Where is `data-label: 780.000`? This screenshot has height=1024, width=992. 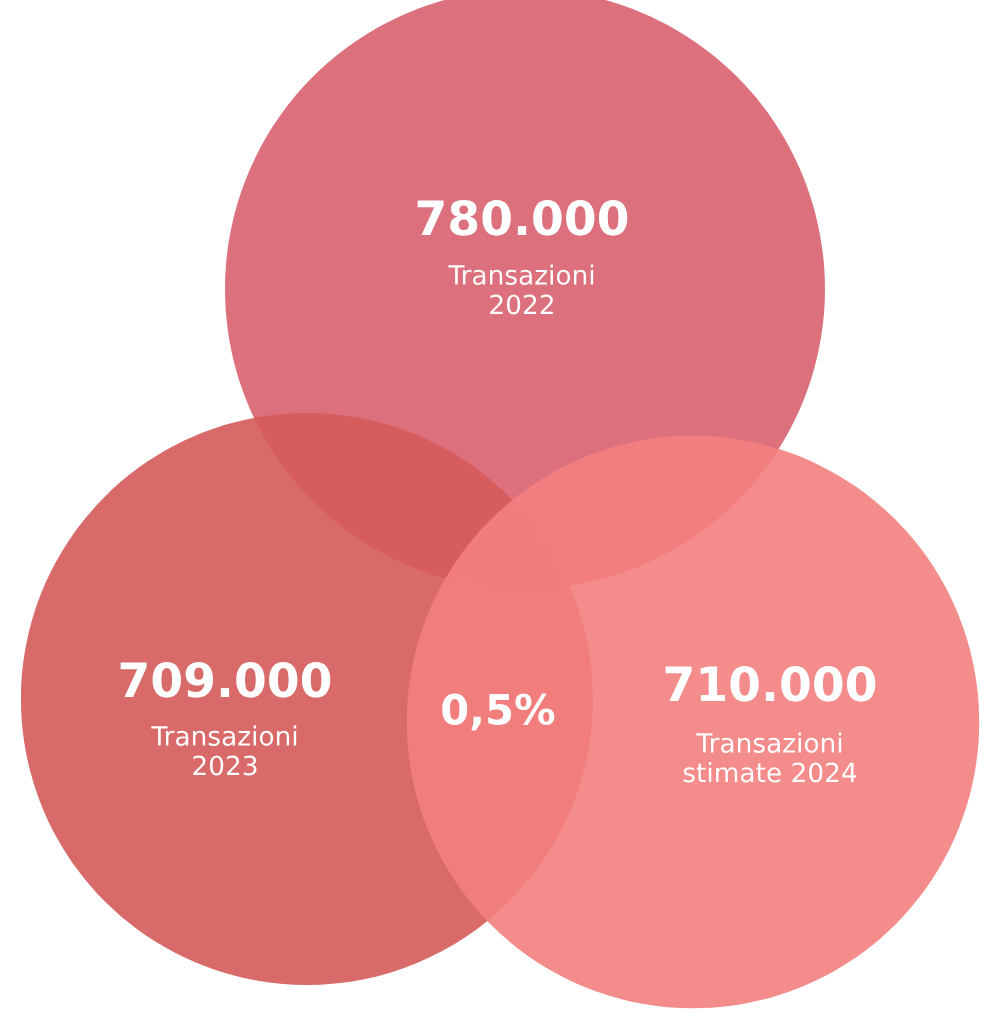 data-label: 780.000 is located at coordinates (522, 217).